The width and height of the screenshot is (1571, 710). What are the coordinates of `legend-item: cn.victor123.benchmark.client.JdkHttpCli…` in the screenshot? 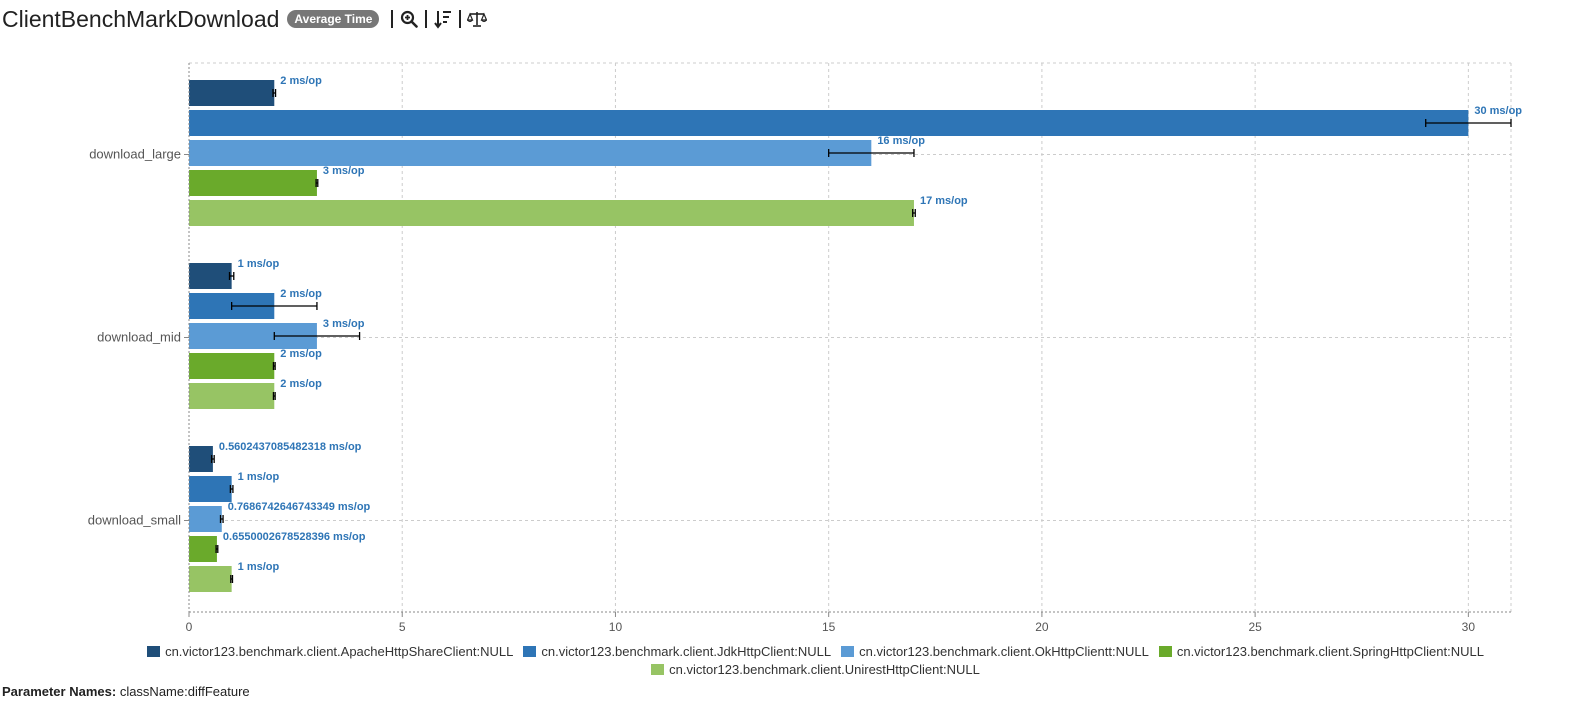 It's located at (677, 651).